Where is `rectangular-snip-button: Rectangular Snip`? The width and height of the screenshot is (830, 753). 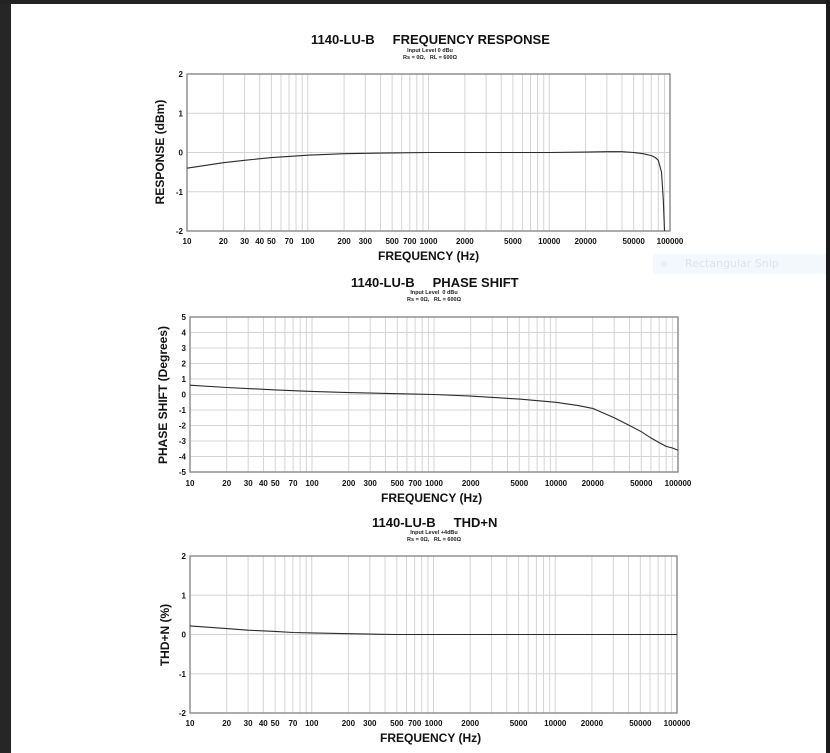 rectangular-snip-button: Rectangular Snip is located at coordinates (739, 264).